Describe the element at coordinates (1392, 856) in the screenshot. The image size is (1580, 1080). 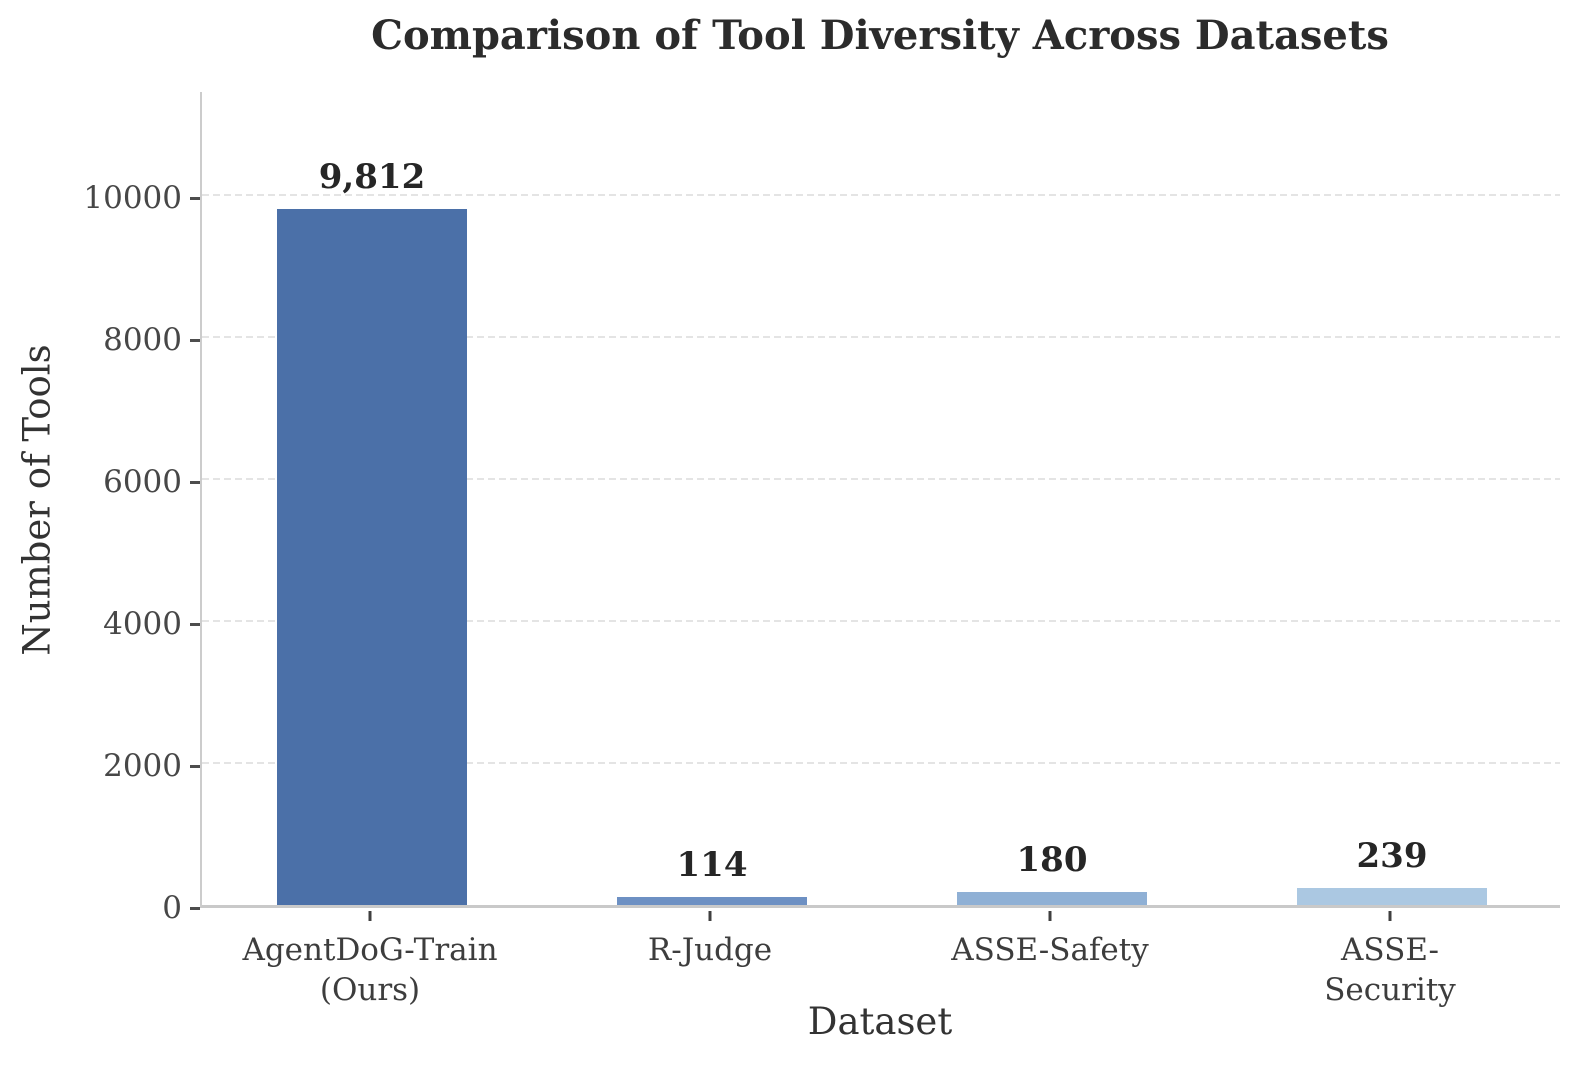
I see `bar-value-label-asse-security: 239` at that location.